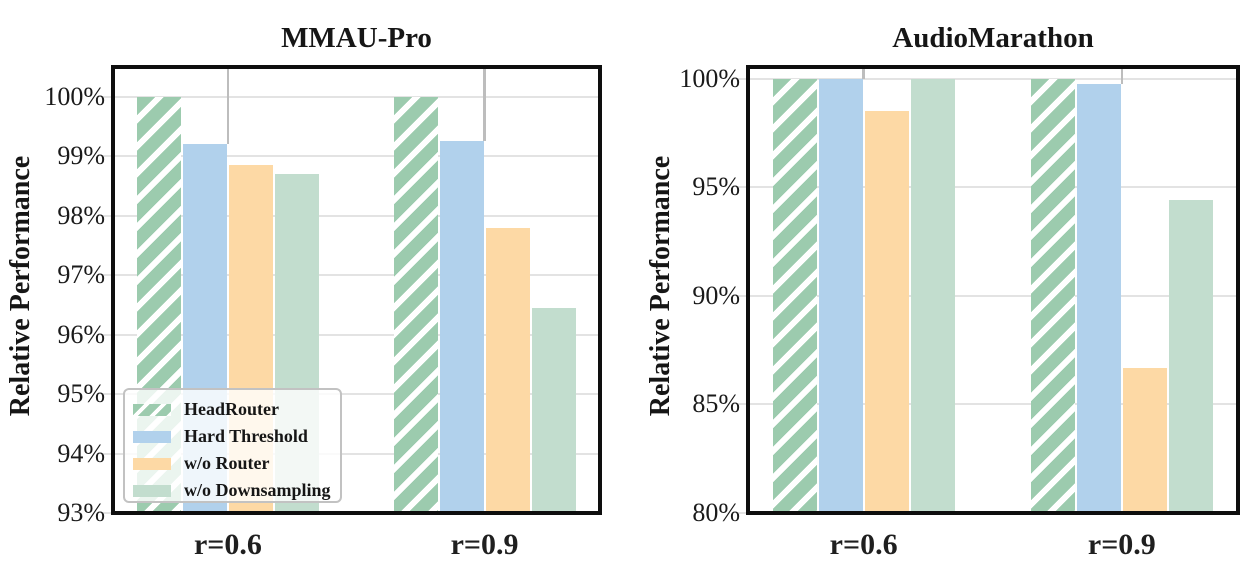 The image size is (1260, 576). I want to click on chart-title: AudioMarathon, so click(993, 38).